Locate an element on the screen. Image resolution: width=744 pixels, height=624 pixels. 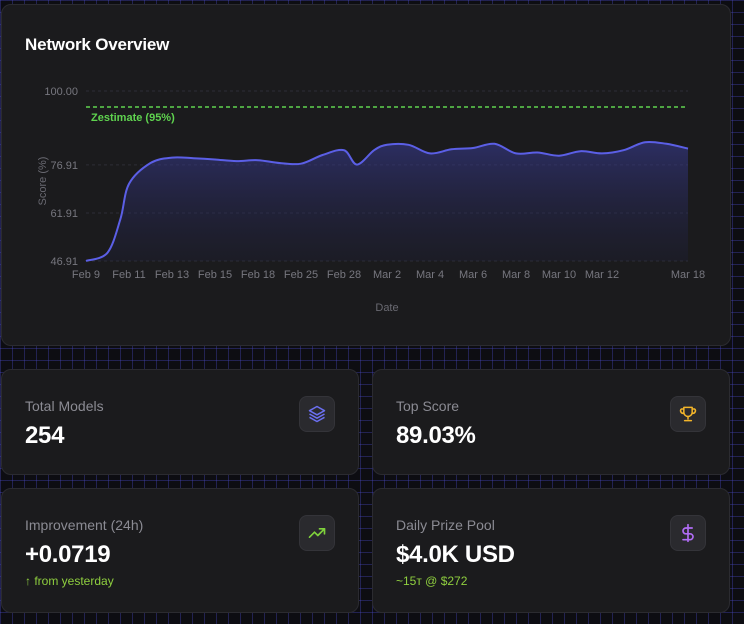
x-tick-label: Mar 10 is located at coordinates (559, 275).